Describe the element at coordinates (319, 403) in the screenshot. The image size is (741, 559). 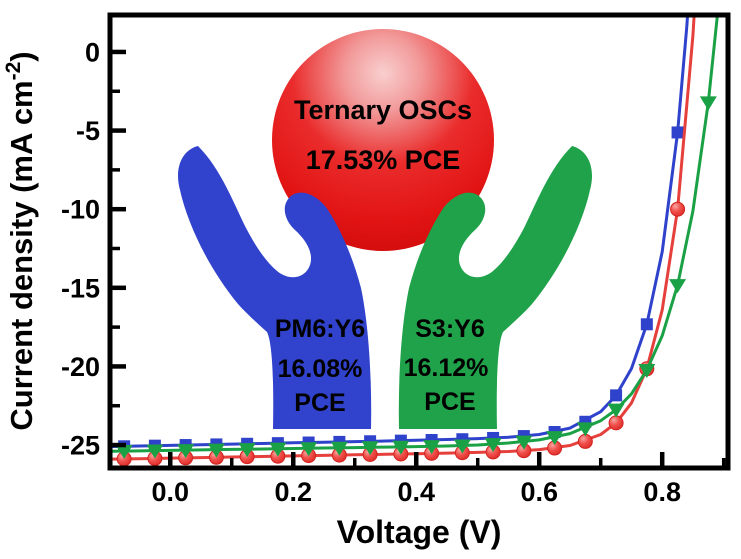
I see `left-hand-pce-label: PCE` at that location.